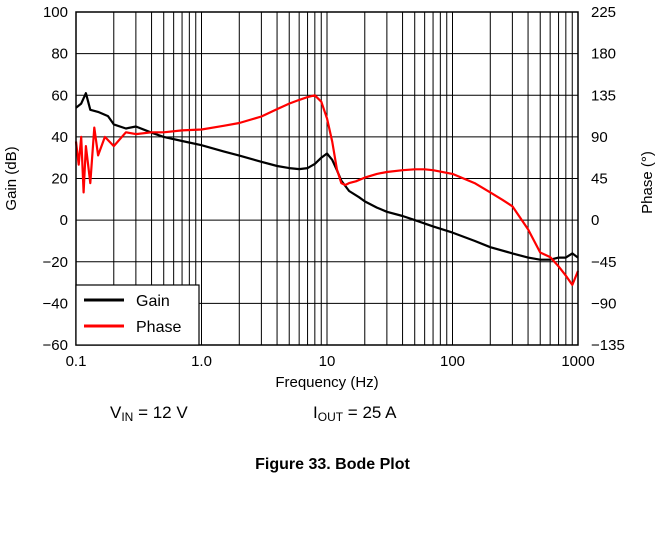 The width and height of the screenshot is (665, 552). I want to click on y-tick-label: 20, so click(59, 179).